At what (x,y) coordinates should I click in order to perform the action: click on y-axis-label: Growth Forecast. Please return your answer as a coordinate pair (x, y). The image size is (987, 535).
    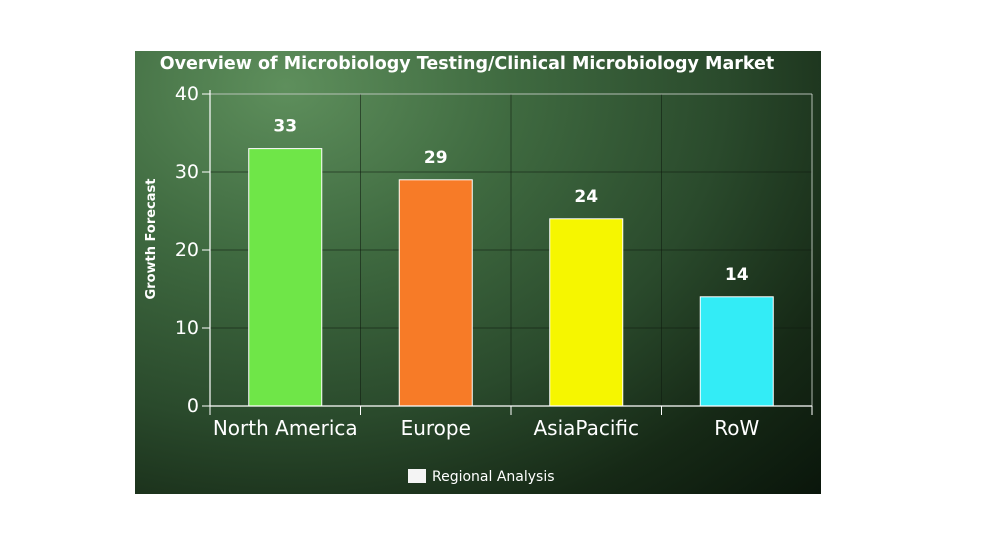
    Looking at the image, I should click on (151, 239).